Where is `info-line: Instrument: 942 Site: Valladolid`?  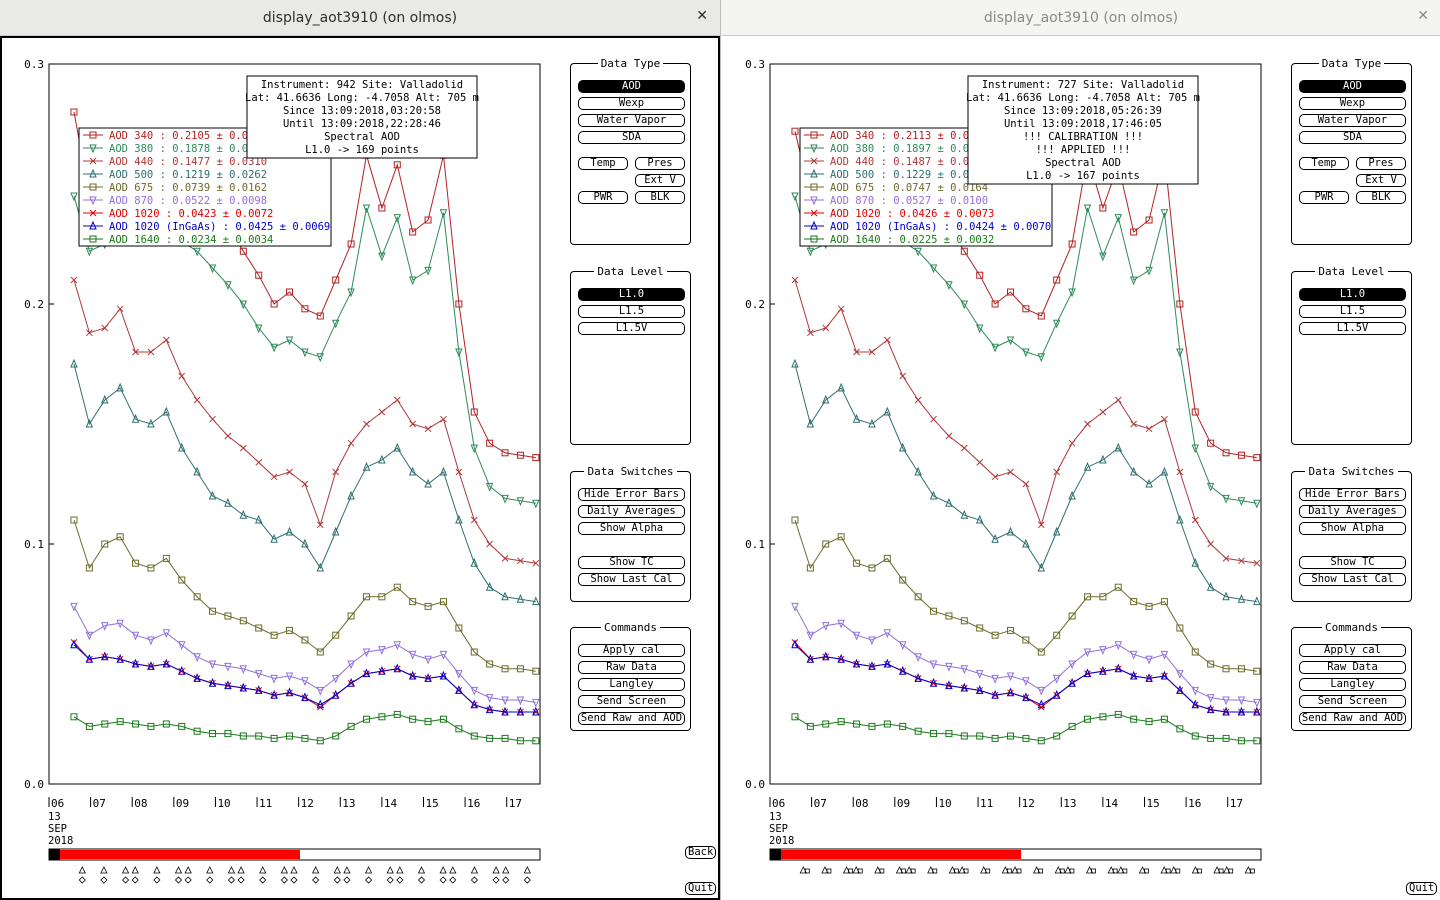 info-line: Instrument: 942 Site: Valladolid is located at coordinates (362, 85).